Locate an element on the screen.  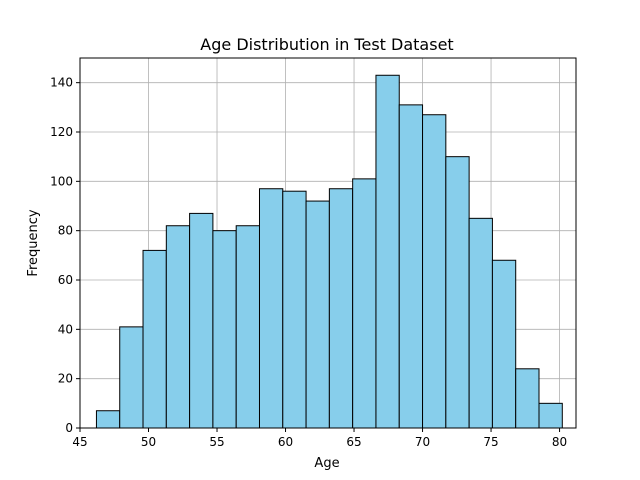
x-tick-label: 65 is located at coordinates (353, 442).